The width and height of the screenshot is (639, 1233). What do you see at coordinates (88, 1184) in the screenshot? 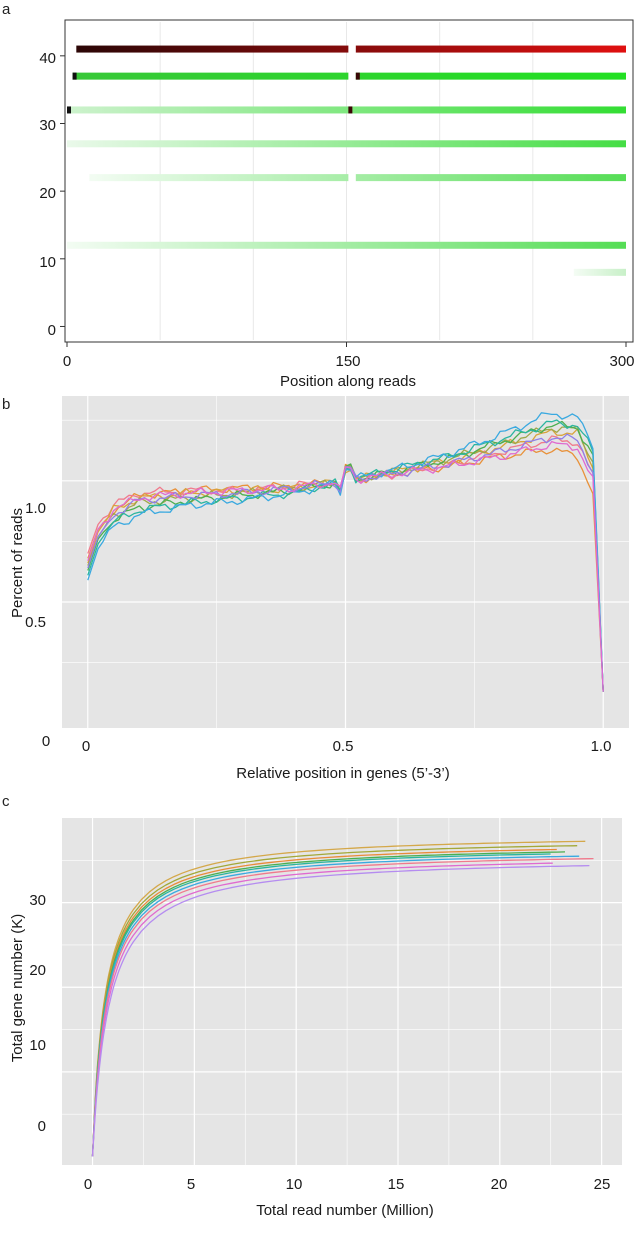
I see `panel-c-x-tick-0: 0` at bounding box center [88, 1184].